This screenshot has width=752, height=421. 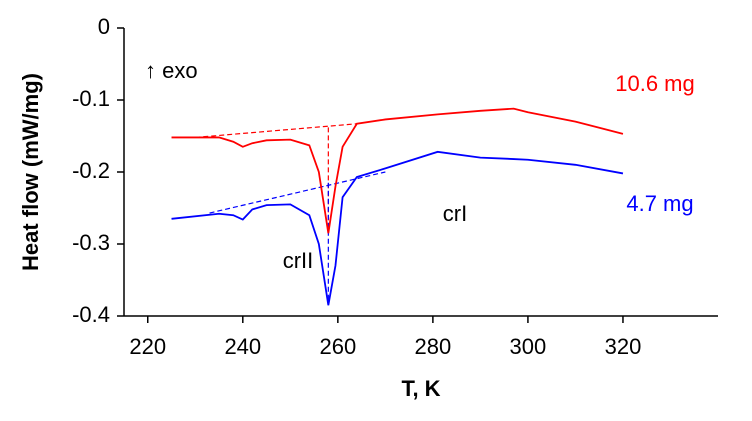 What do you see at coordinates (623, 346) in the screenshot?
I see `x-tick-label: 320` at bounding box center [623, 346].